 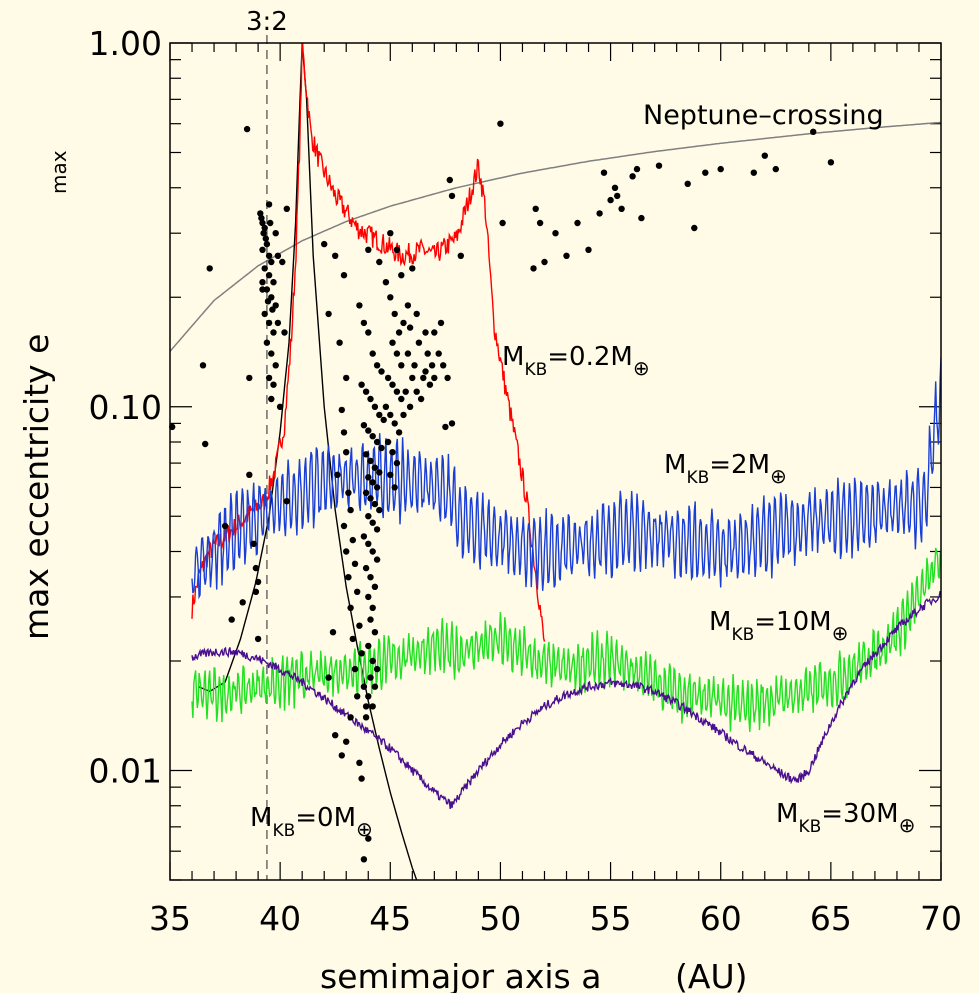 What do you see at coordinates (460, 975) in the screenshot?
I see `x-axis-label: semimajor axis a` at bounding box center [460, 975].